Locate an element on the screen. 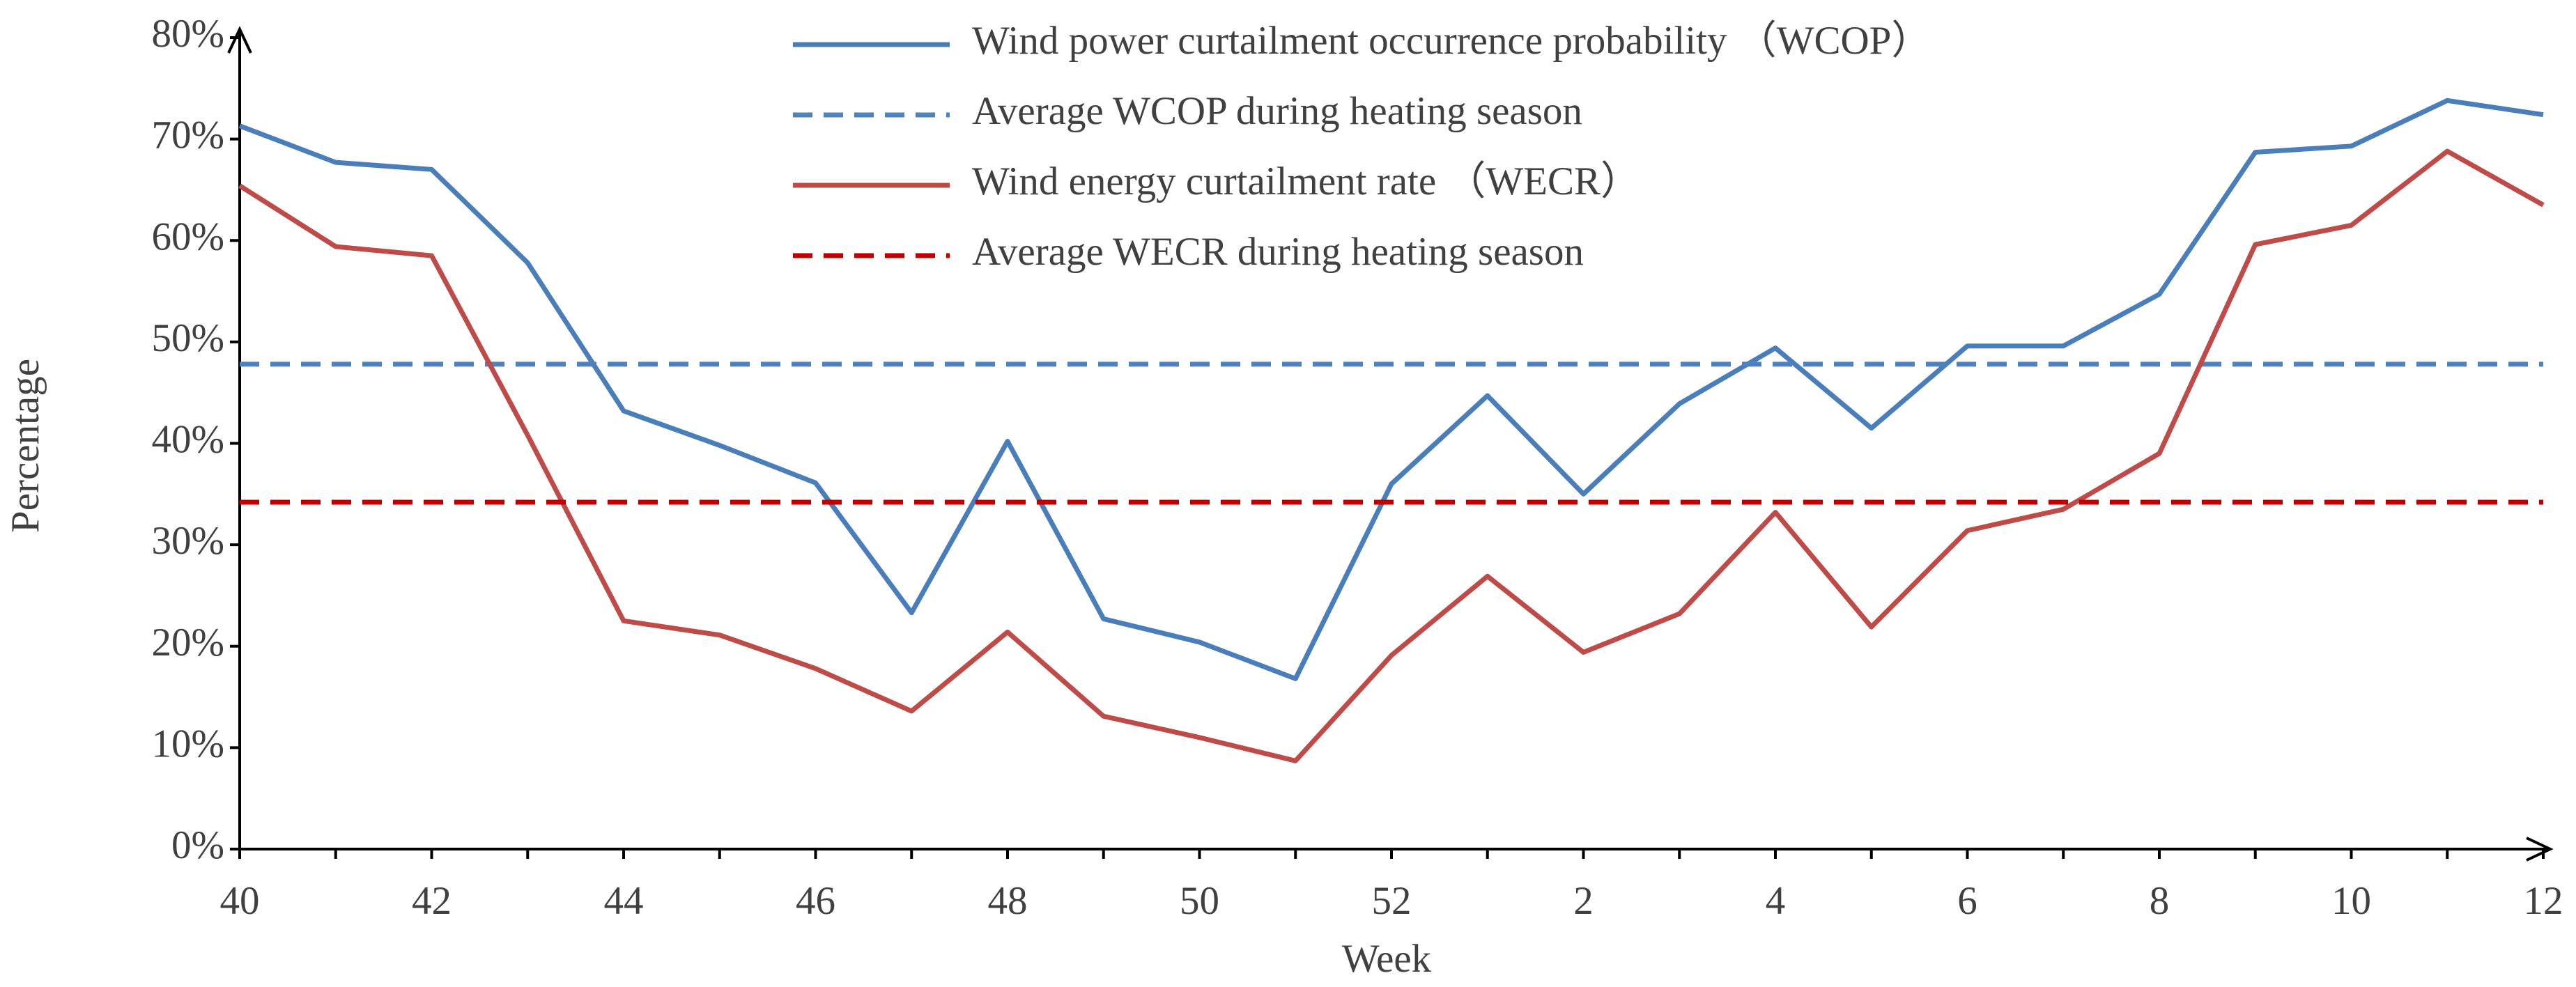  x-tick-label: 12 is located at coordinates (2543, 901).